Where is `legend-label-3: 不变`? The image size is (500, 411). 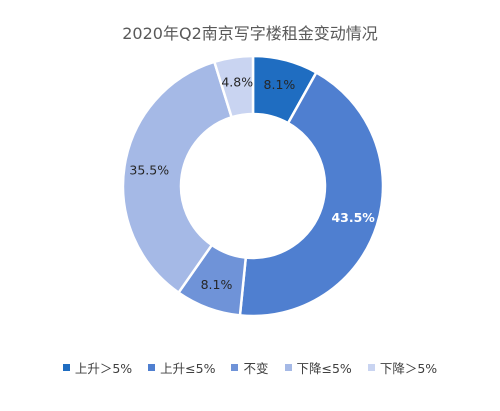
legend-label-3: 不变 is located at coordinates (256, 368).